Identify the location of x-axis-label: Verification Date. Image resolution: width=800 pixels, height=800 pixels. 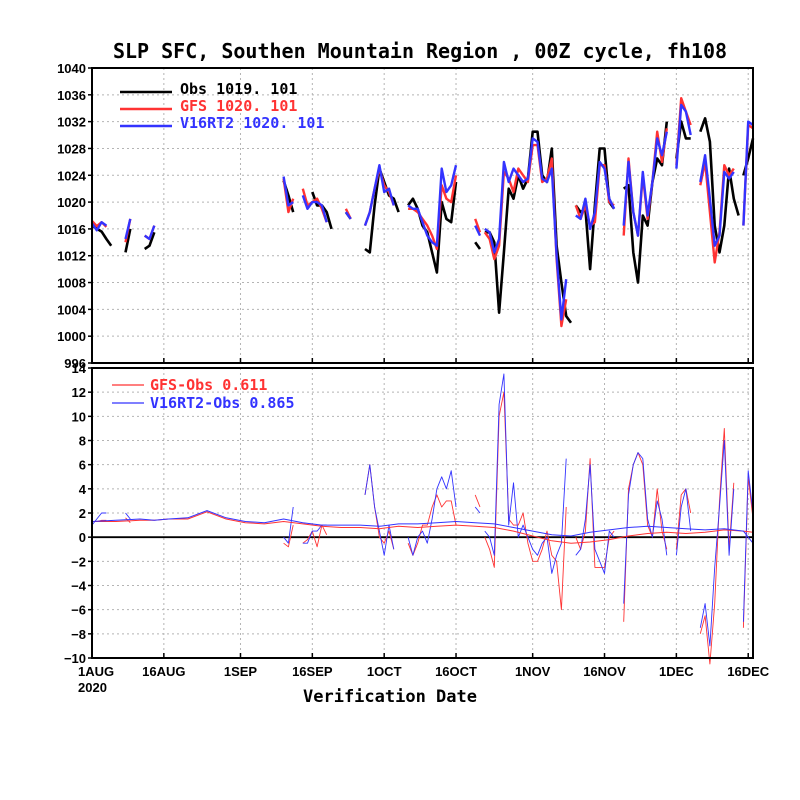
(390, 697).